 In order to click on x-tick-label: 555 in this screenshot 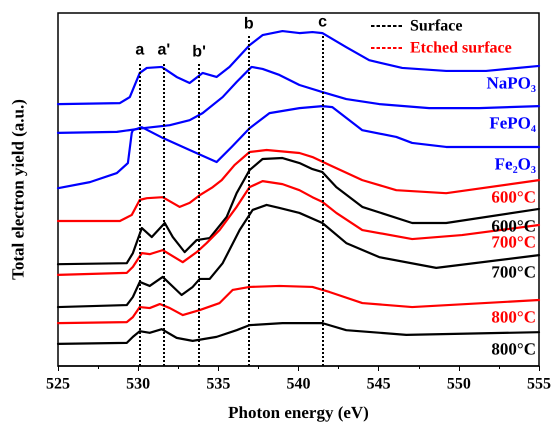, I will do `click(539, 384)`.